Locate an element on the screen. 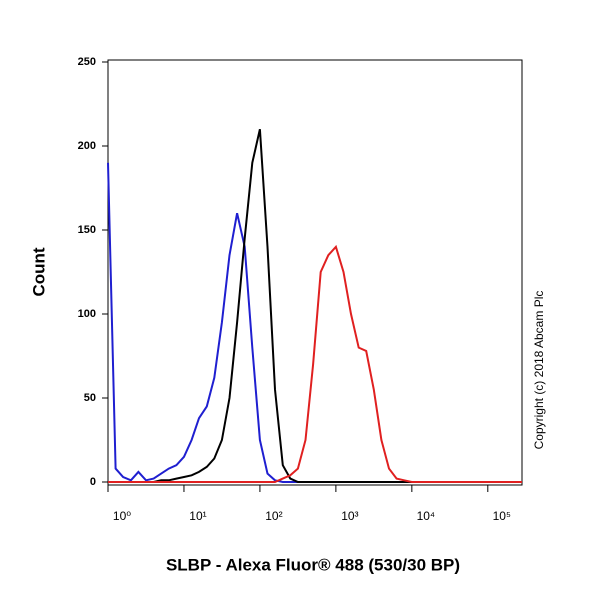  x-tick-label: 10¹ is located at coordinates (197, 516).